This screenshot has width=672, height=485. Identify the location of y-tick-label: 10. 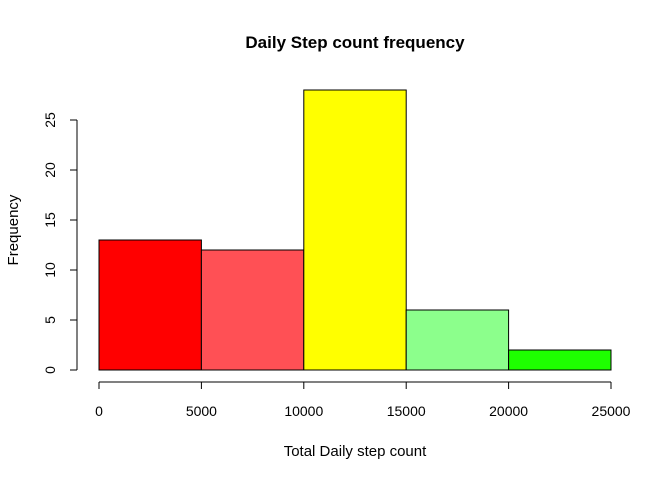
(50, 270).